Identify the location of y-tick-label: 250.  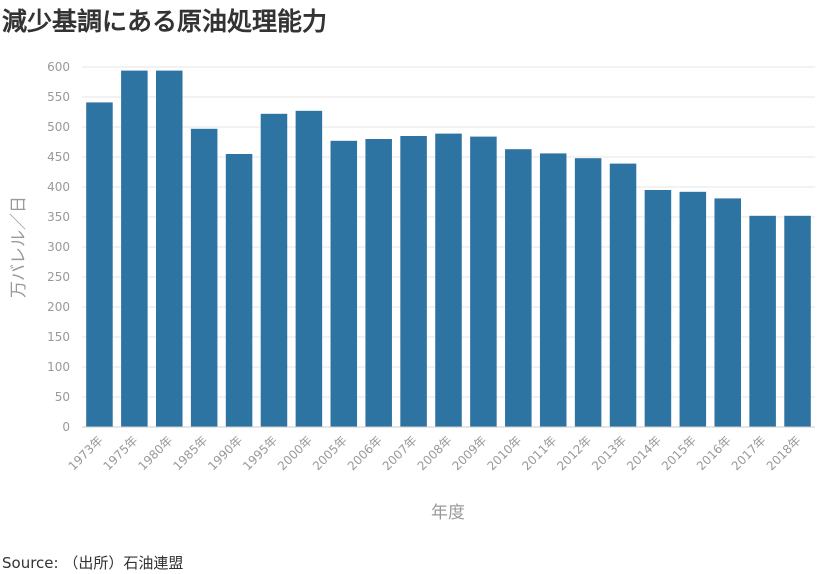
(58, 277).